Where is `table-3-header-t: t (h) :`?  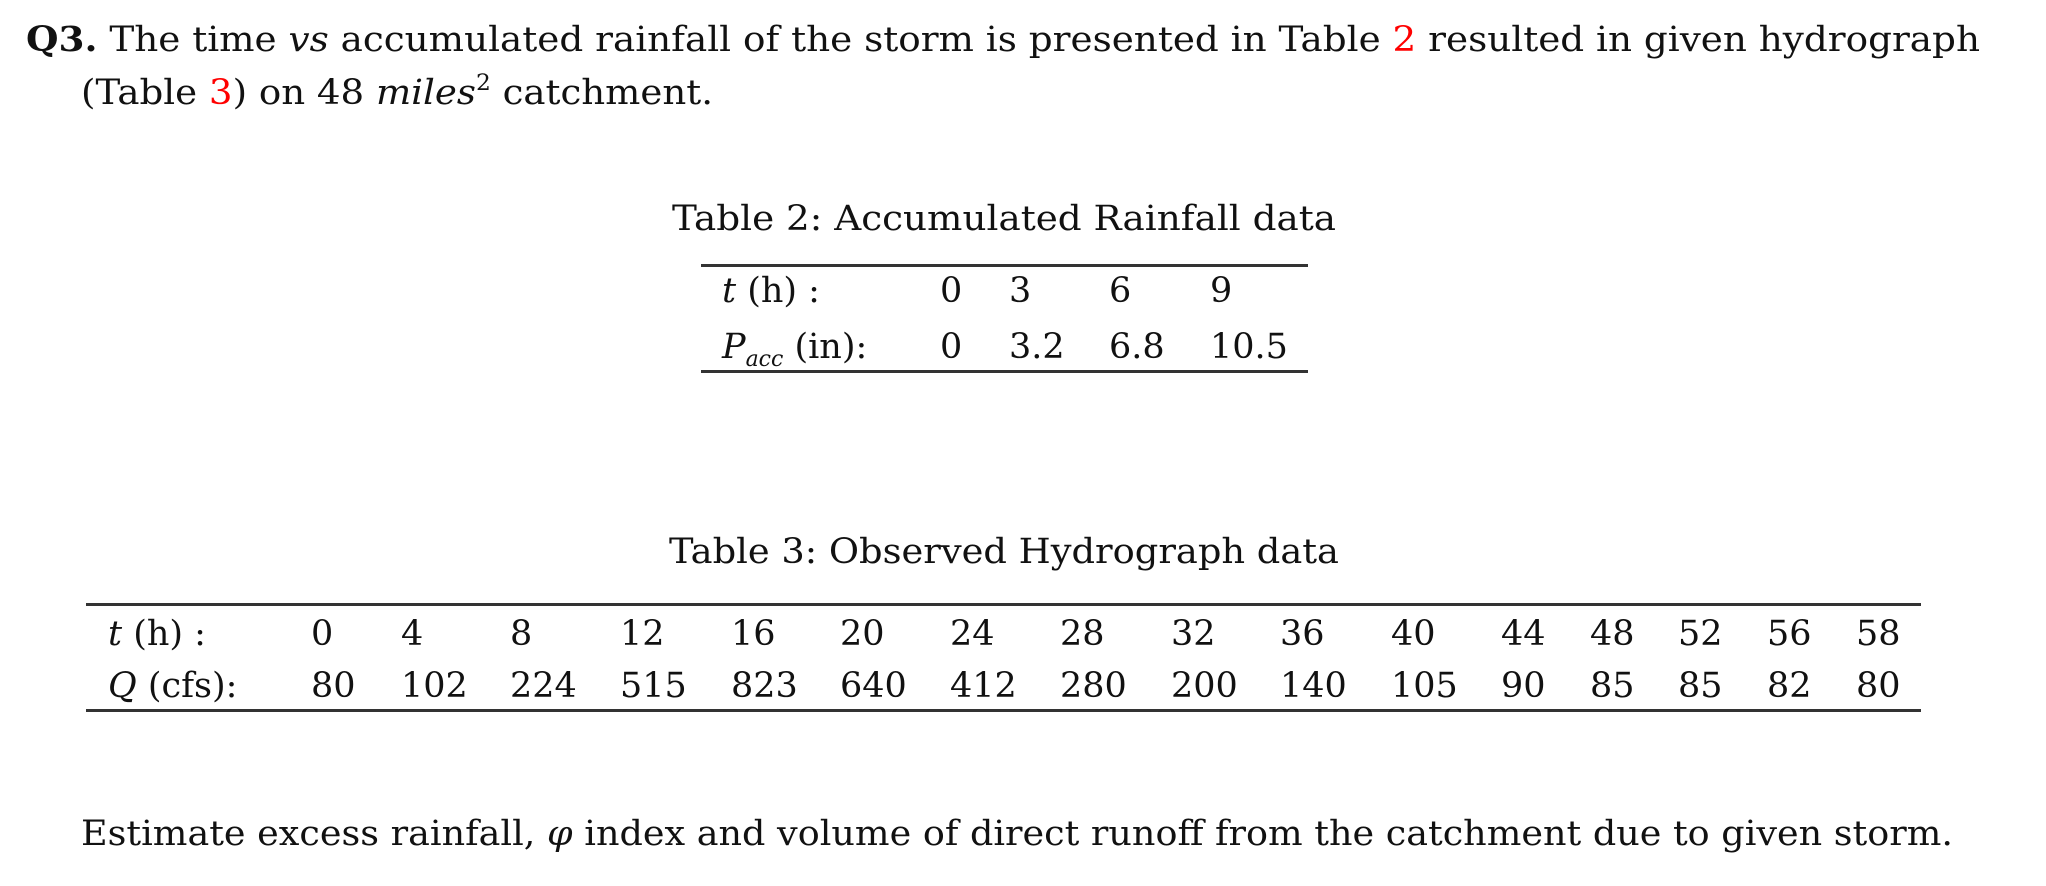 table-3-header-t: t (h) : is located at coordinates (157, 634).